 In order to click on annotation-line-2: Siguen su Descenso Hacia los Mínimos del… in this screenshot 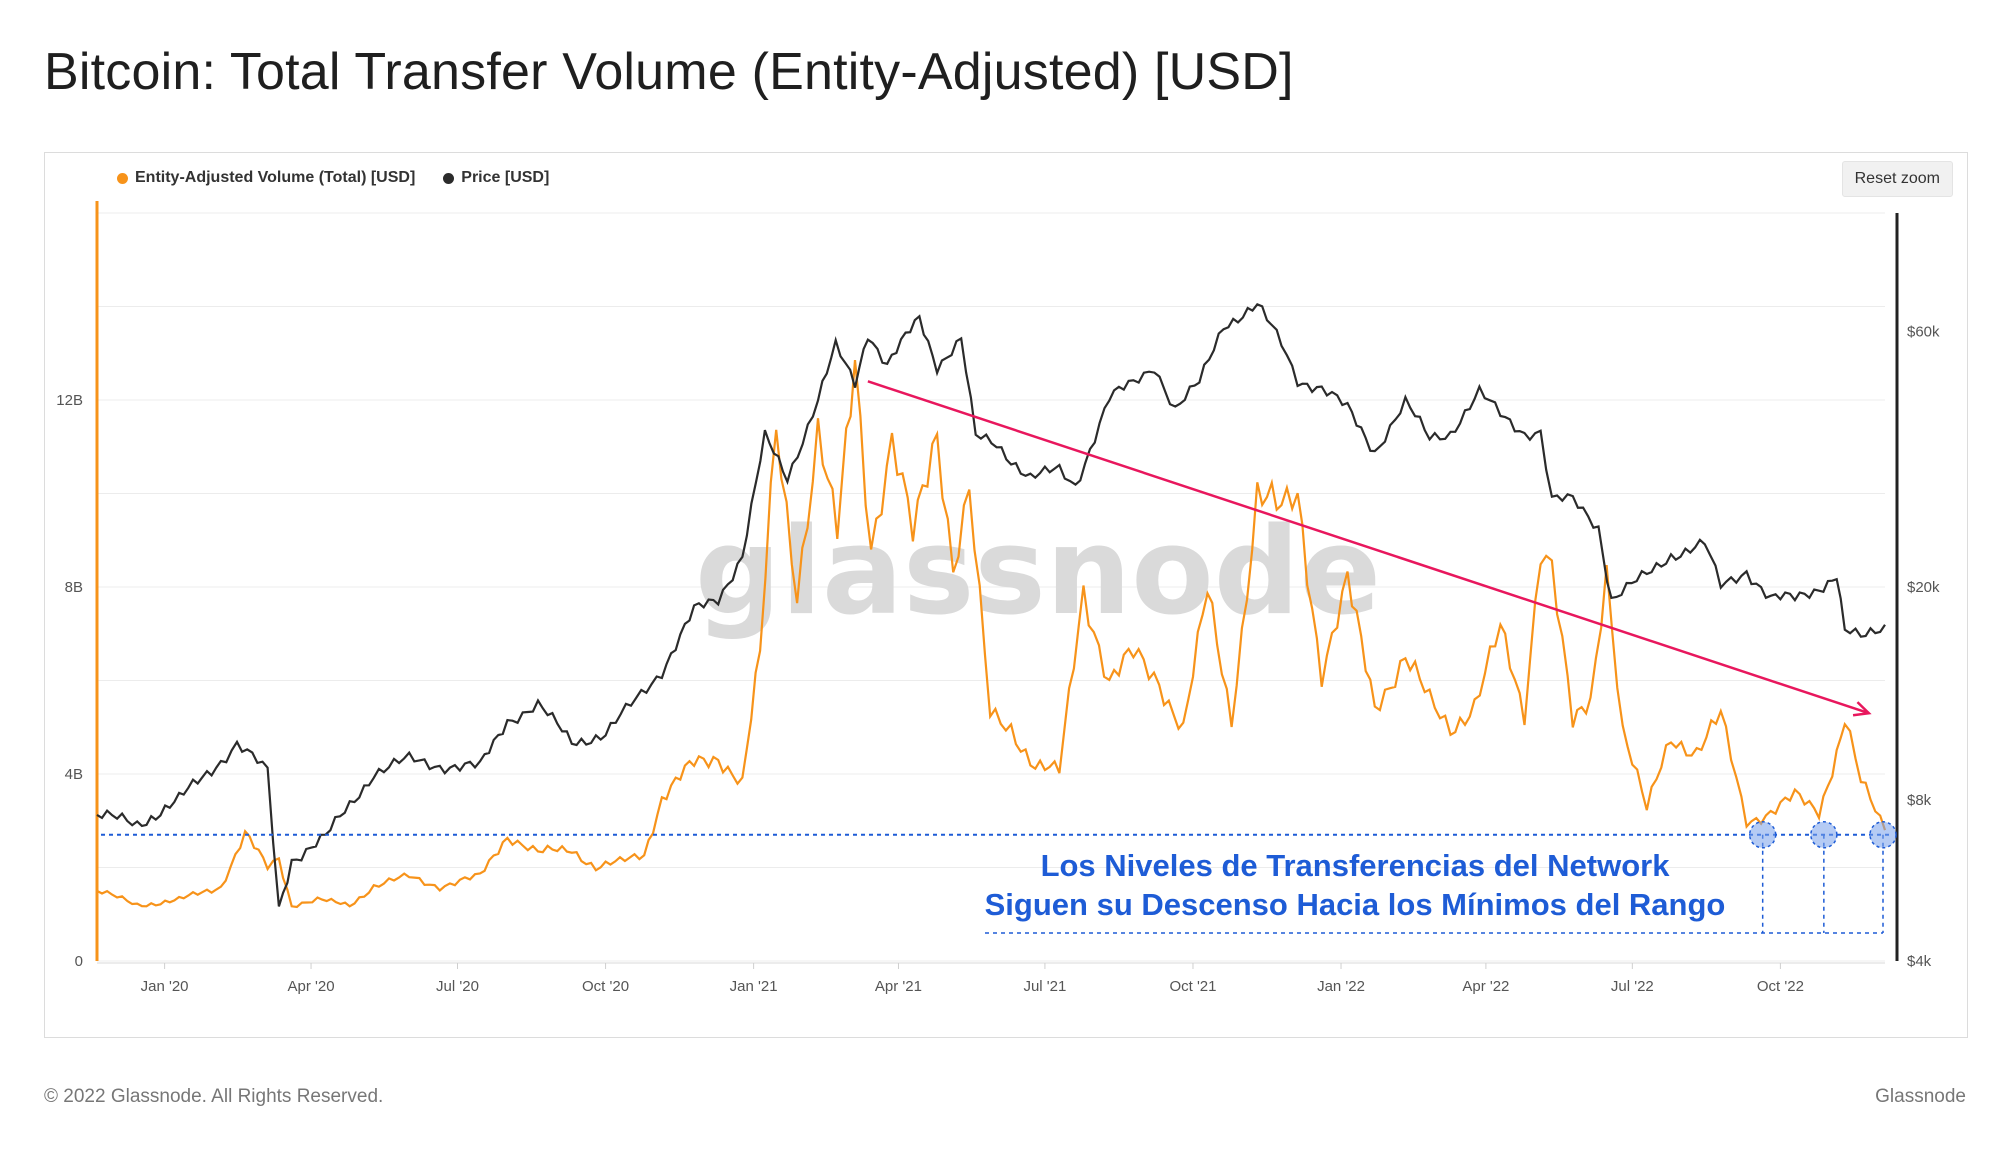, I will do `click(1355, 904)`.